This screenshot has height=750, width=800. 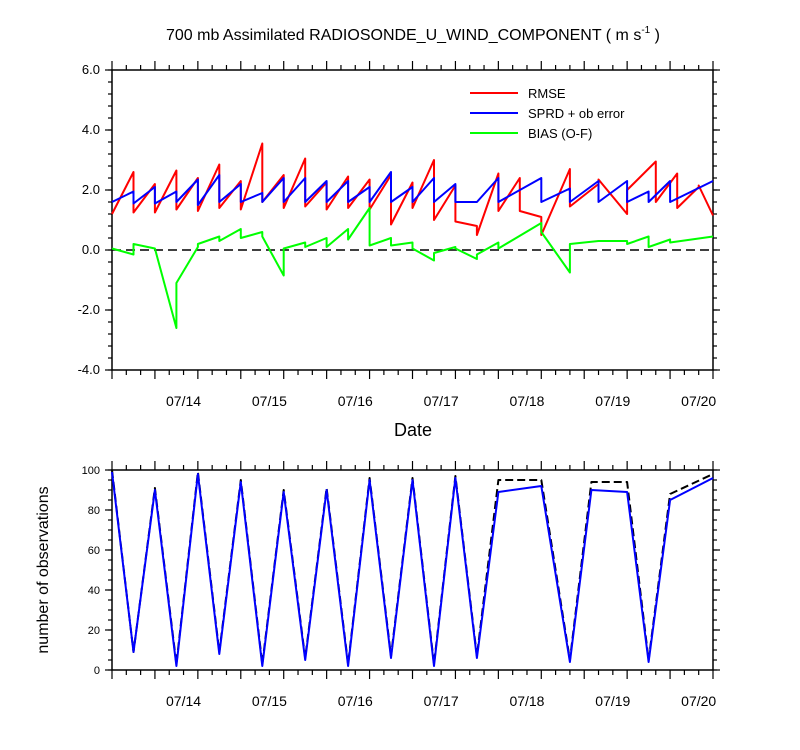 What do you see at coordinates (91, 471) in the screenshot?
I see `y-tick-label: 100` at bounding box center [91, 471].